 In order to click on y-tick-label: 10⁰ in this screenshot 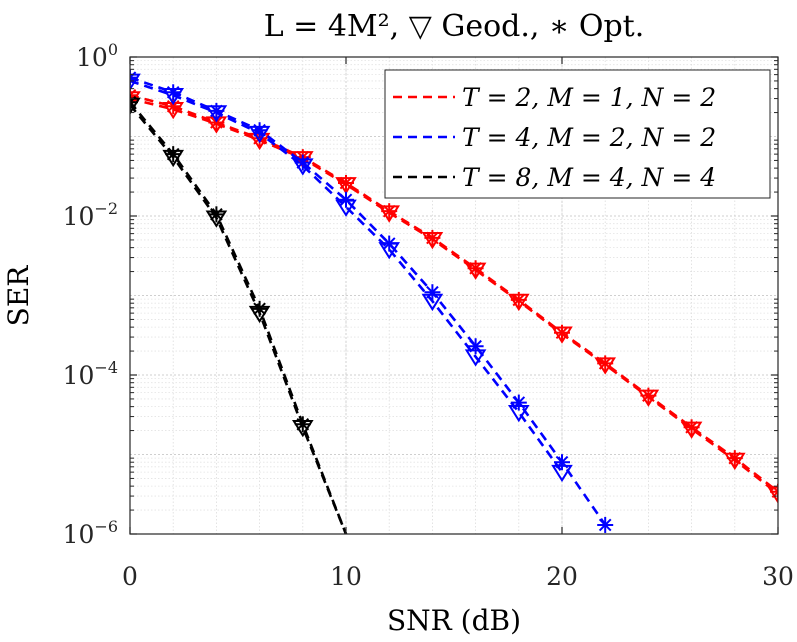, I will do `click(97, 56)`.